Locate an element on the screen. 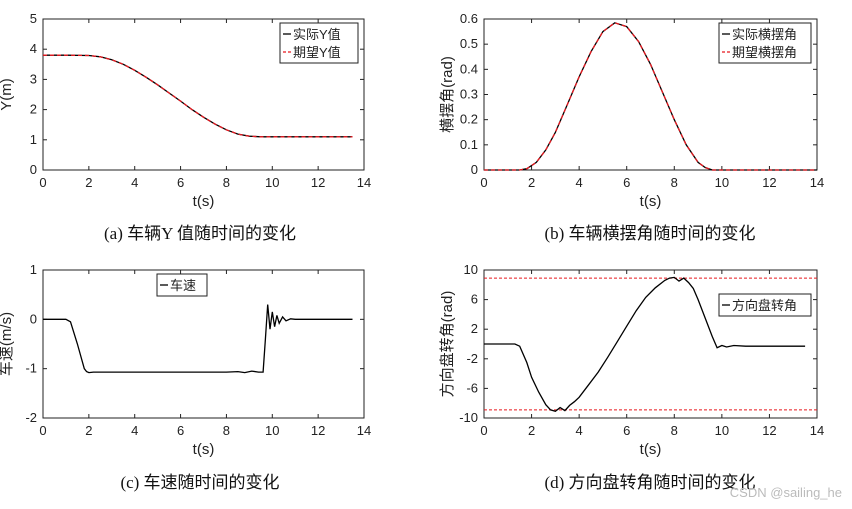  panel-caption: (c) 车速随时间的变化 is located at coordinates (199, 482).